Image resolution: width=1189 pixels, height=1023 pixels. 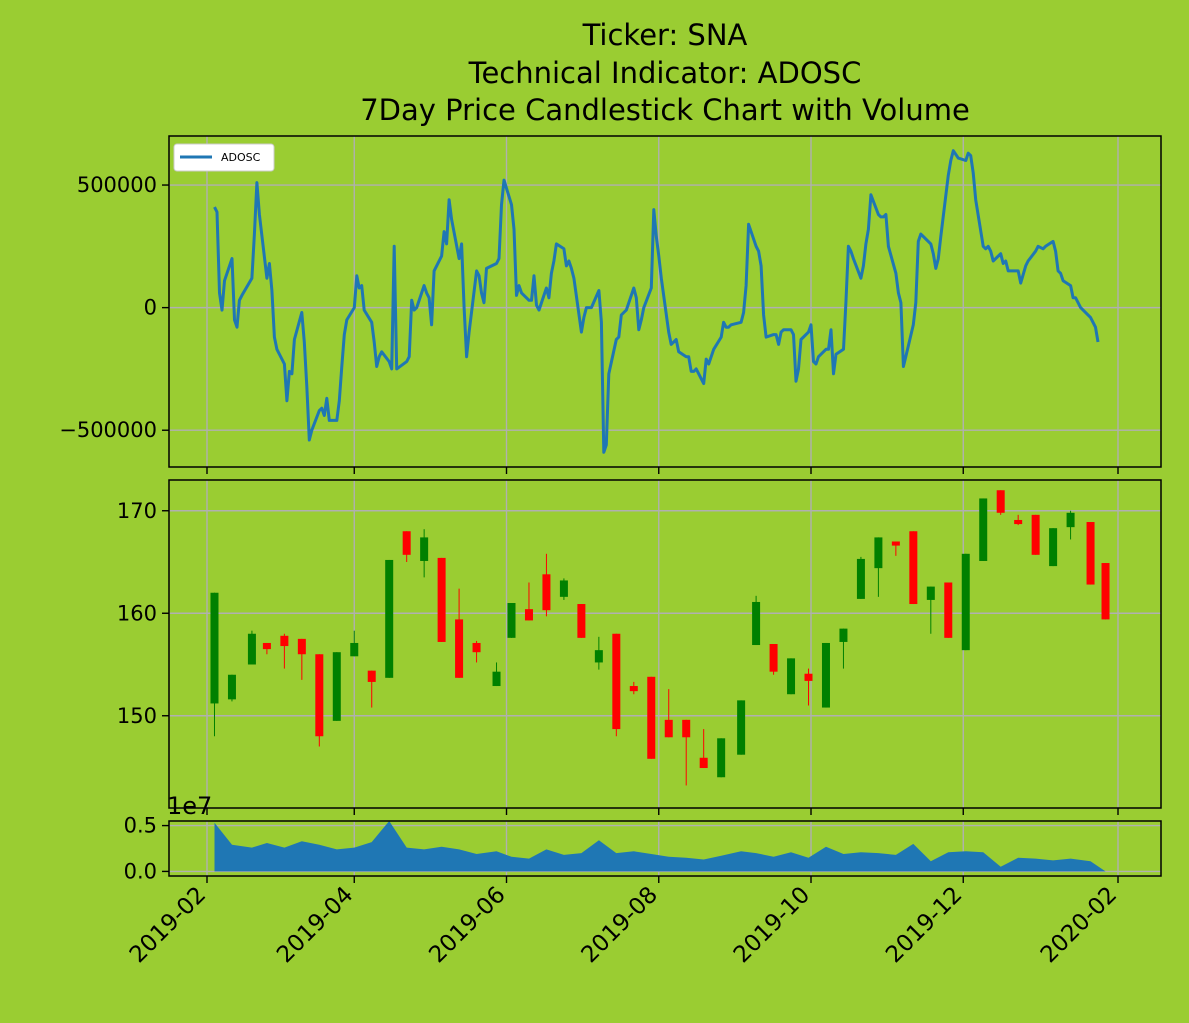 I want to click on y-tick-label: 160, so click(x=137, y=613).